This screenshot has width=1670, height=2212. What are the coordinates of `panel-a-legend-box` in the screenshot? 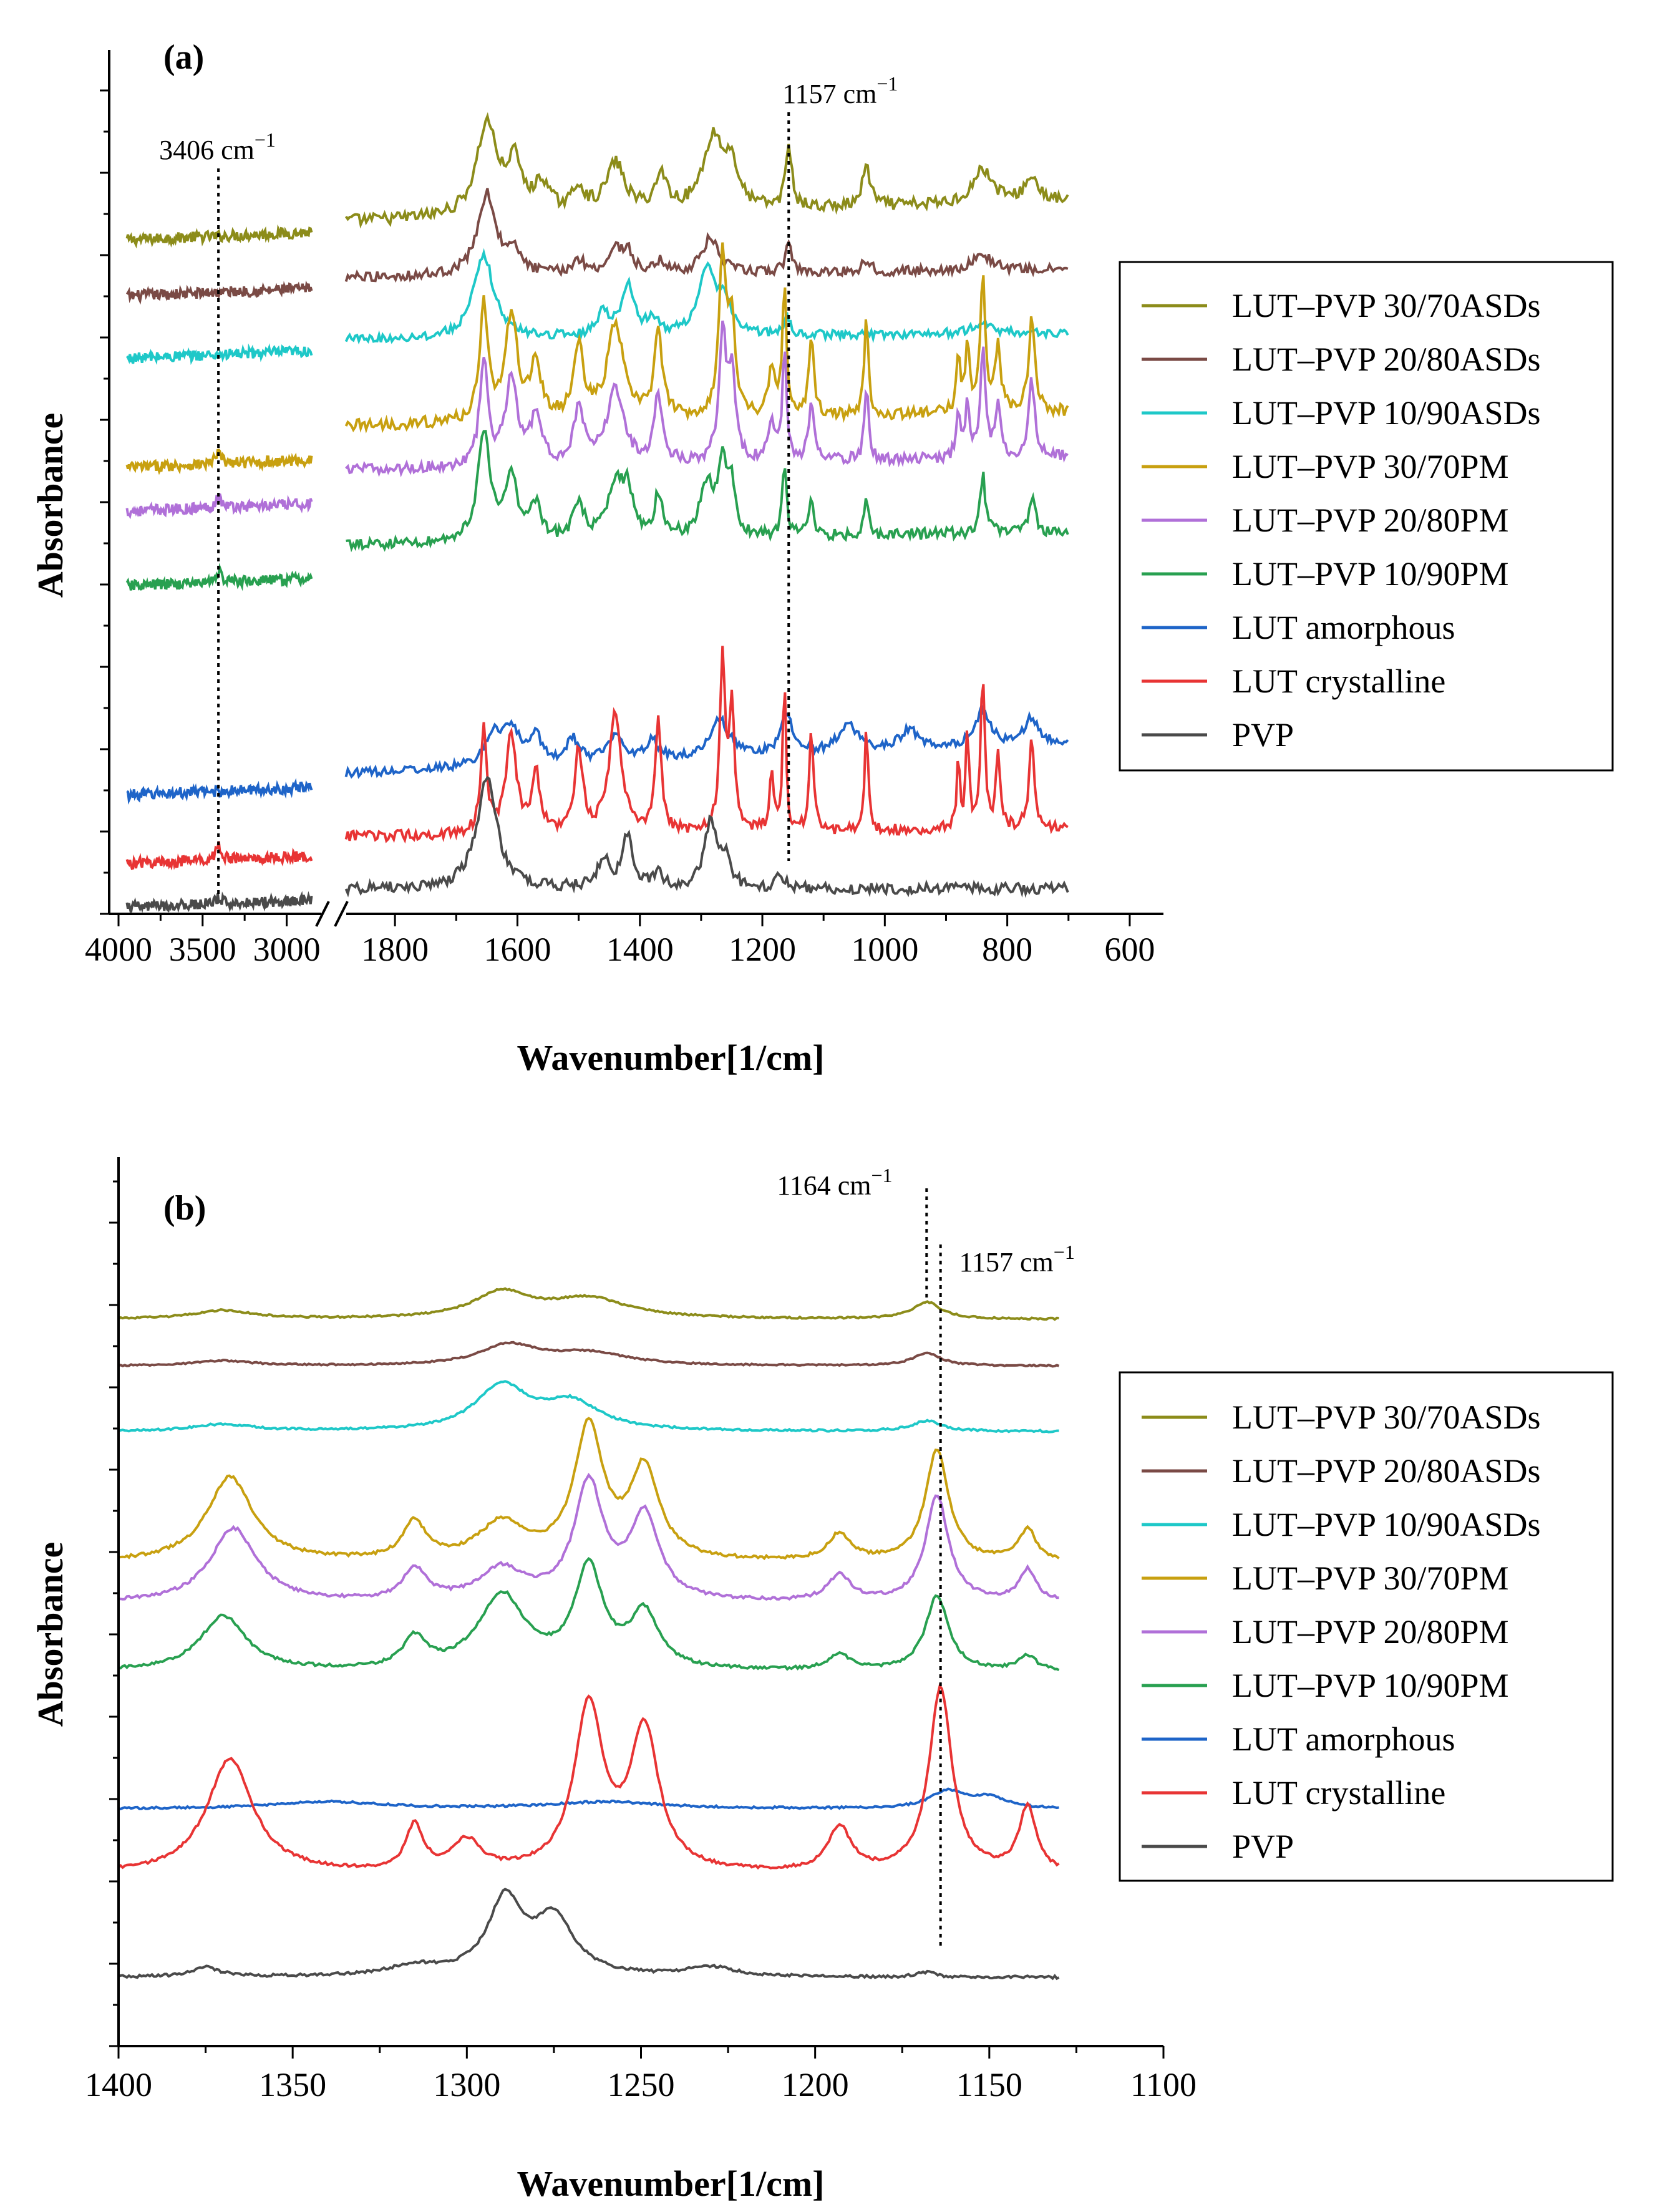 It's located at (1366, 516).